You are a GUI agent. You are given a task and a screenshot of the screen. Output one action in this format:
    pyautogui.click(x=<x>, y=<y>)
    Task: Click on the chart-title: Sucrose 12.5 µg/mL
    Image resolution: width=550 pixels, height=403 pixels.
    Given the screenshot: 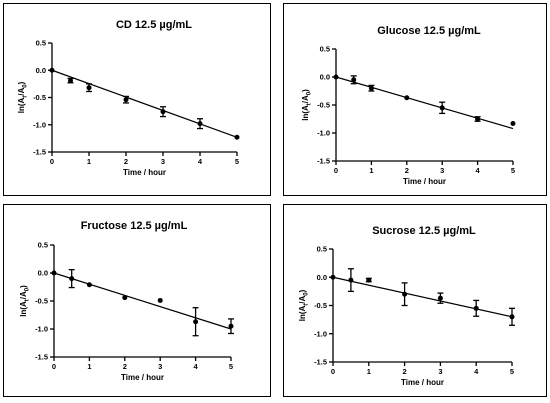 What is the action you would take?
    pyautogui.click(x=424, y=231)
    